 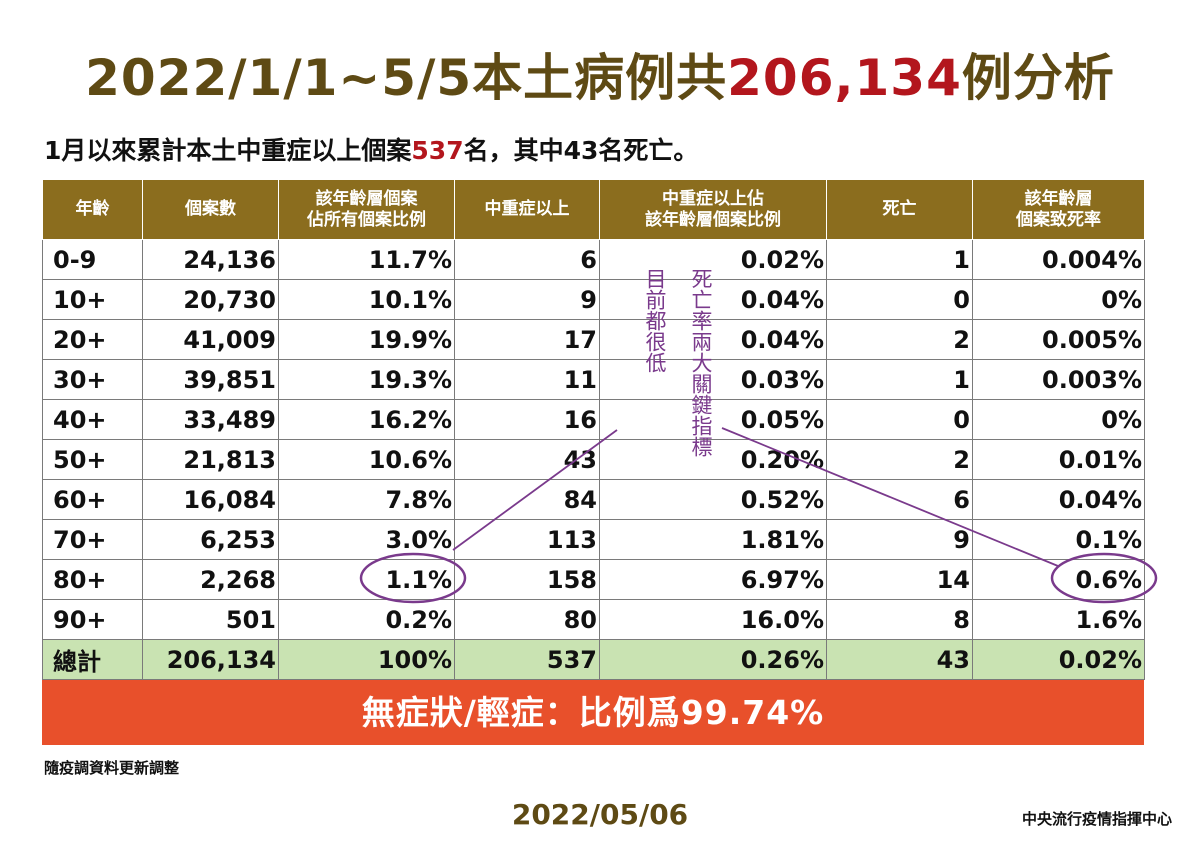 I want to click on title-suffix: 例分析, so click(x=1038, y=78).